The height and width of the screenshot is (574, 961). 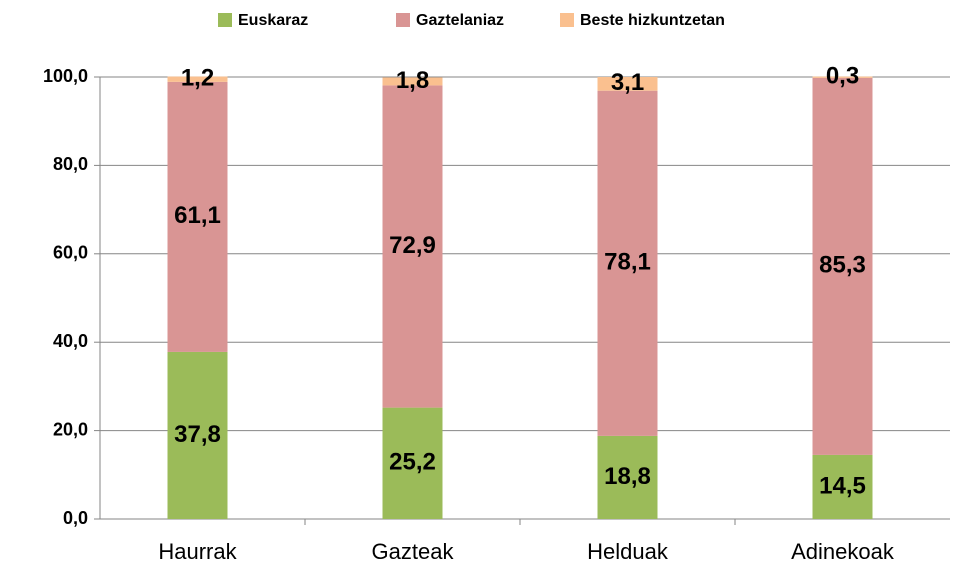 I want to click on x-tick-label: Adinekoak, so click(x=843, y=551).